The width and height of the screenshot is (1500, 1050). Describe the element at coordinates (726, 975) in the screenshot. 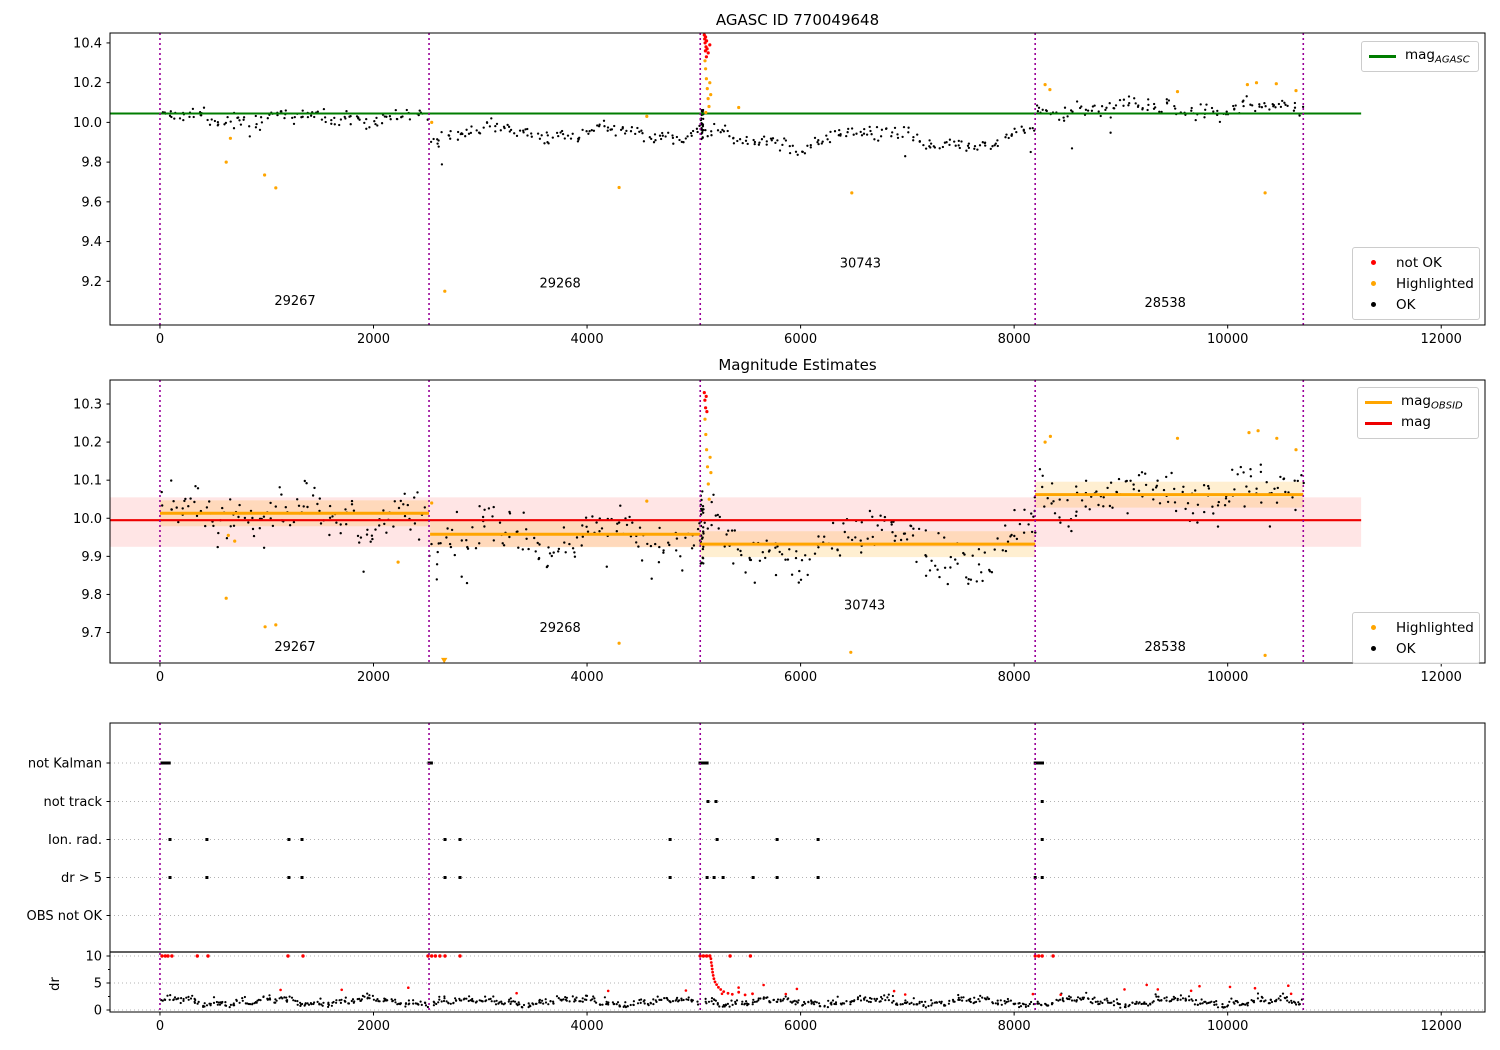

I see `dr-not-ok-points` at that location.